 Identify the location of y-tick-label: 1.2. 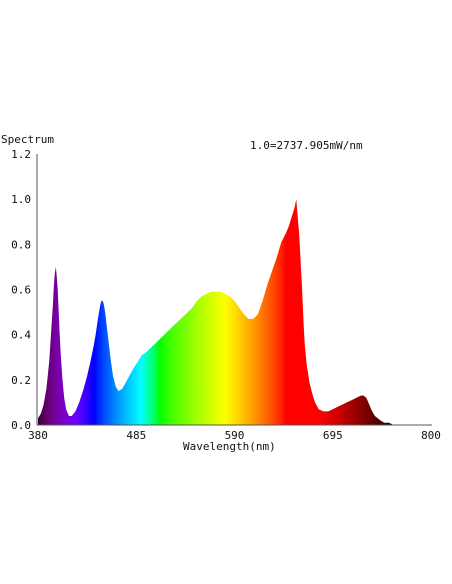
(21, 154).